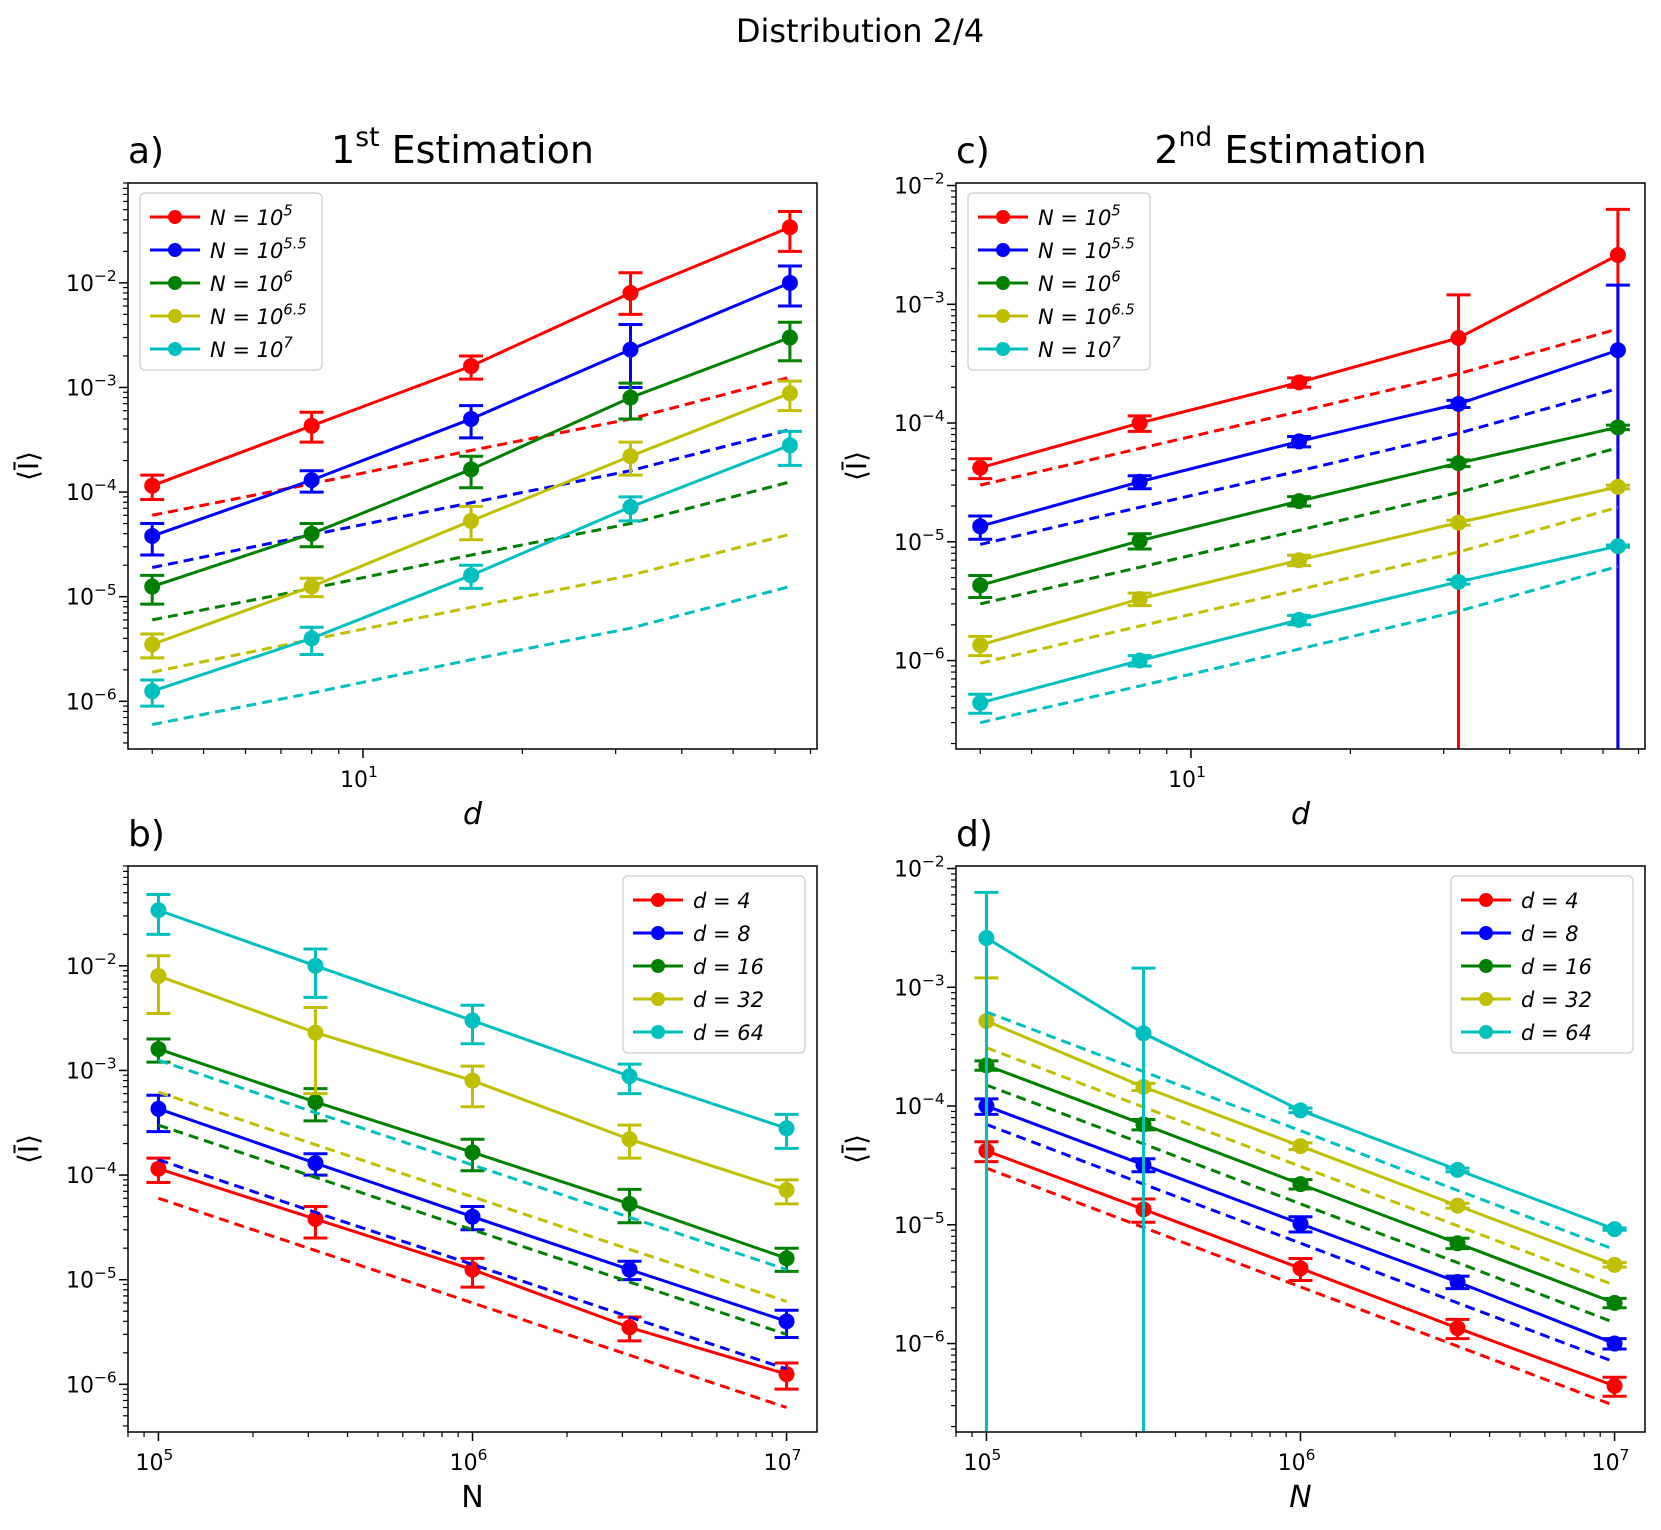  What do you see at coordinates (221, 348) in the screenshot?
I see `legend-item: N = 107` at bounding box center [221, 348].